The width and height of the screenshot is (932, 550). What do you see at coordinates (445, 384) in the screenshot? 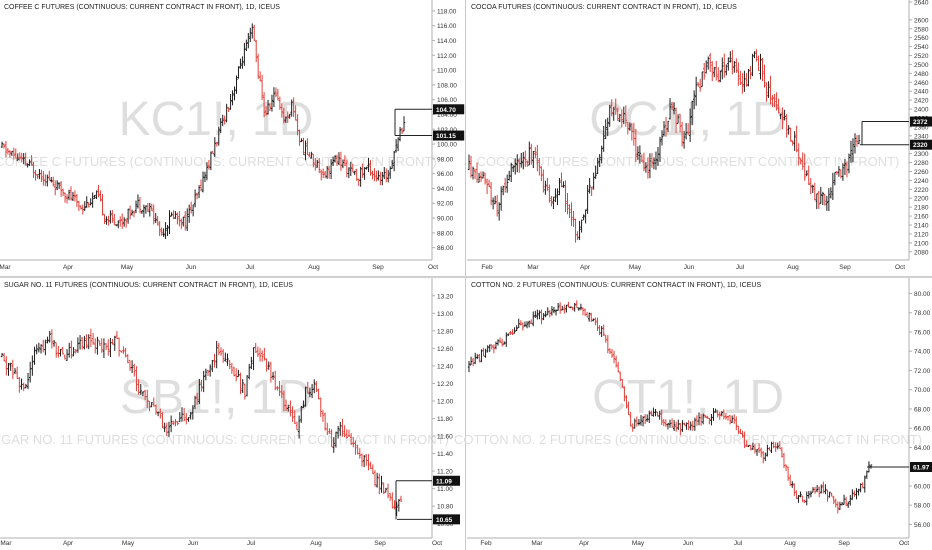
I see `y-tick-label: 12.20` at bounding box center [445, 384].